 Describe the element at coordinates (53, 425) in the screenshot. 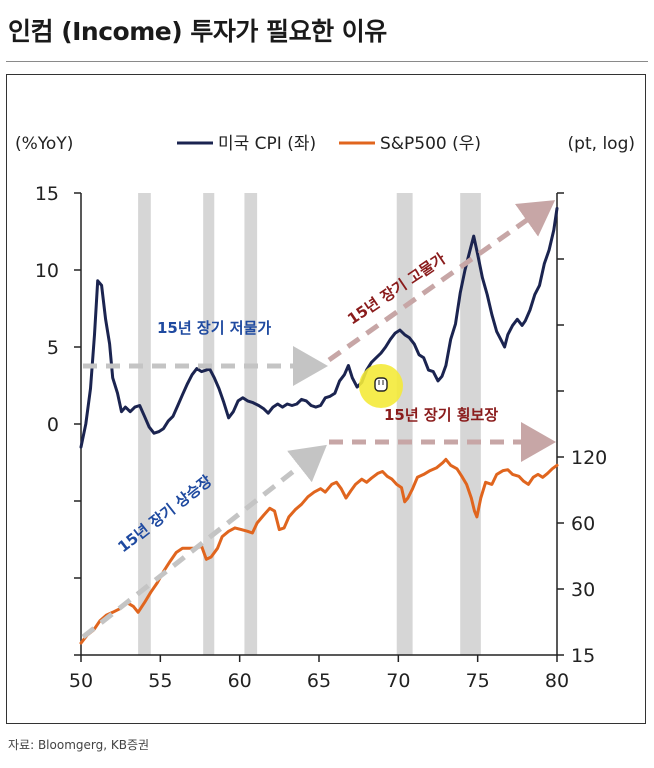

I see `left-tick-label: 0` at that location.